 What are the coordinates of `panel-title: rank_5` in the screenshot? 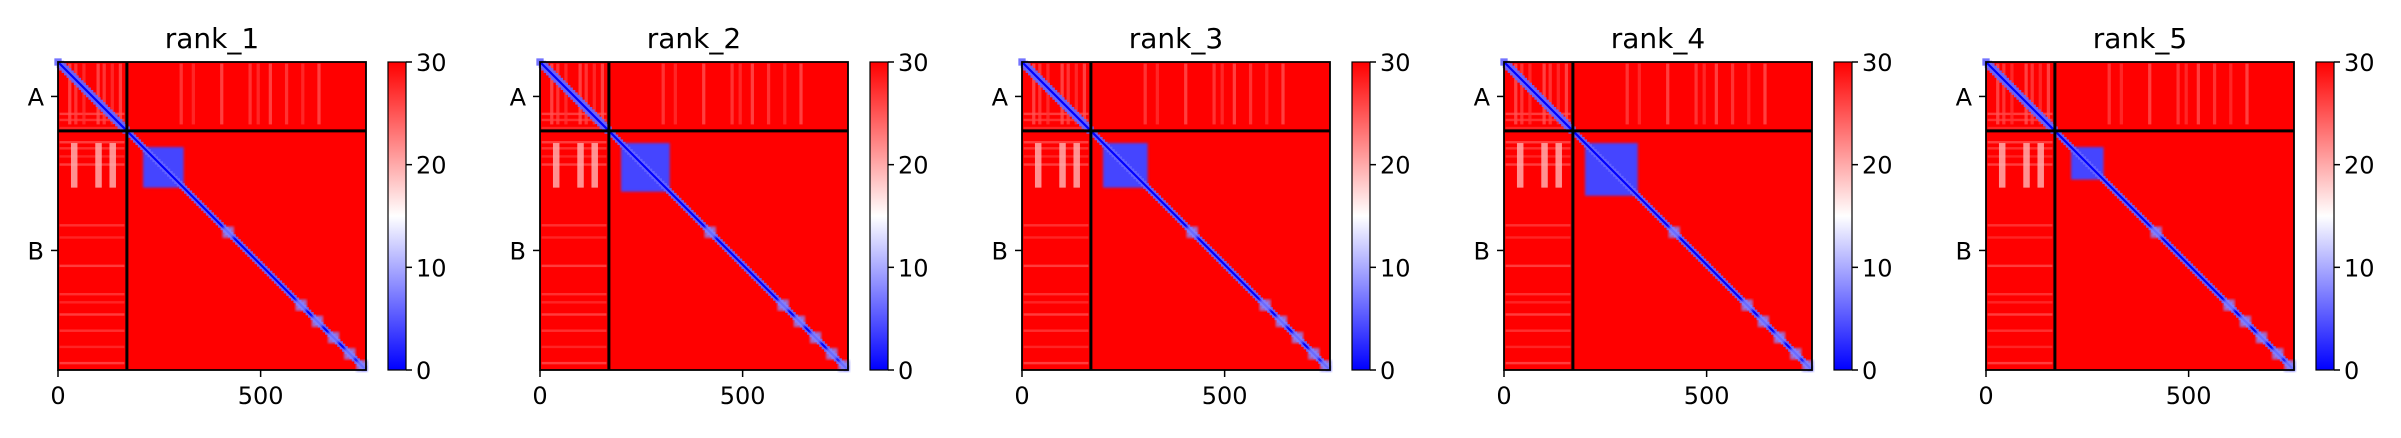 It's located at (2140, 38).